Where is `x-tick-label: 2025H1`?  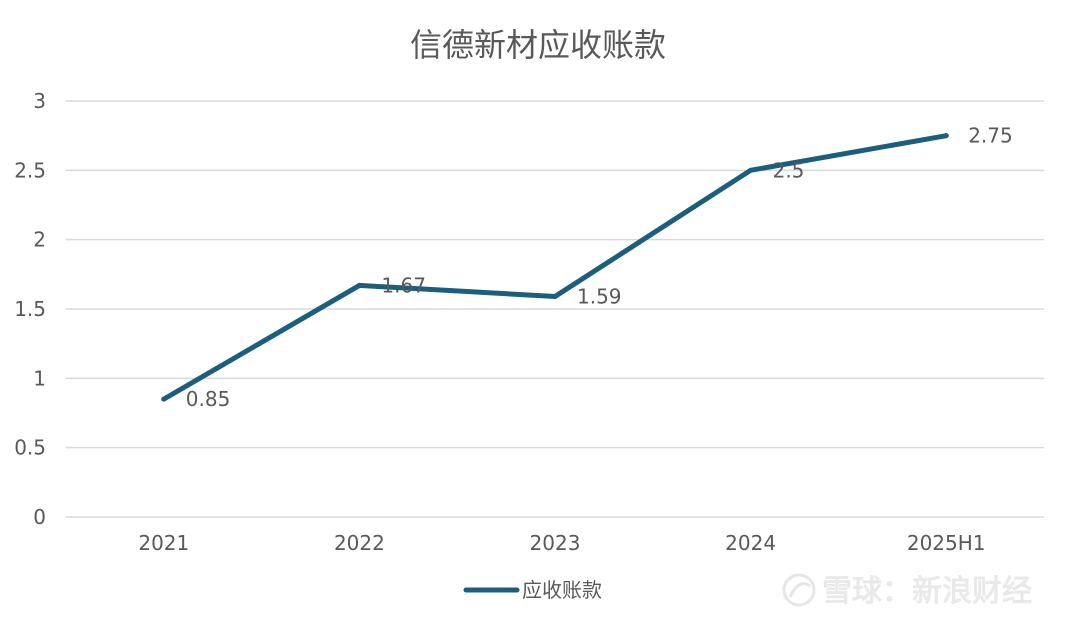
x-tick-label: 2025H1 is located at coordinates (946, 543).